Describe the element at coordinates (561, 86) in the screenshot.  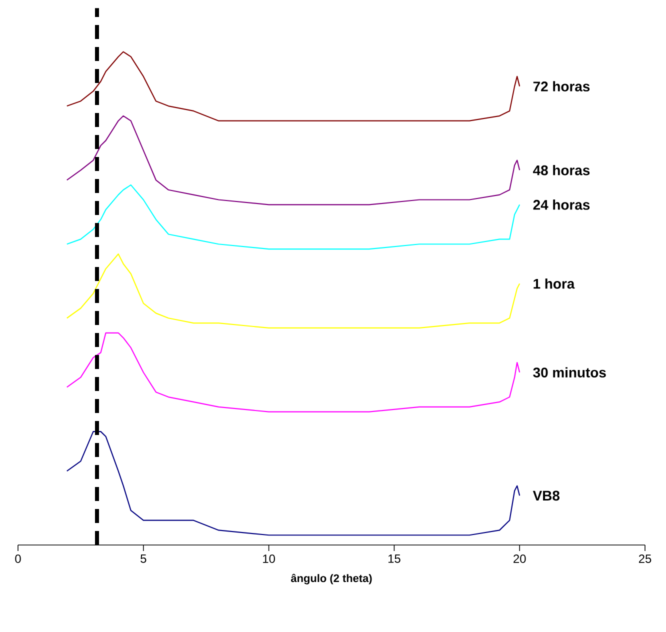
I see `series-label: 72 horas` at that location.